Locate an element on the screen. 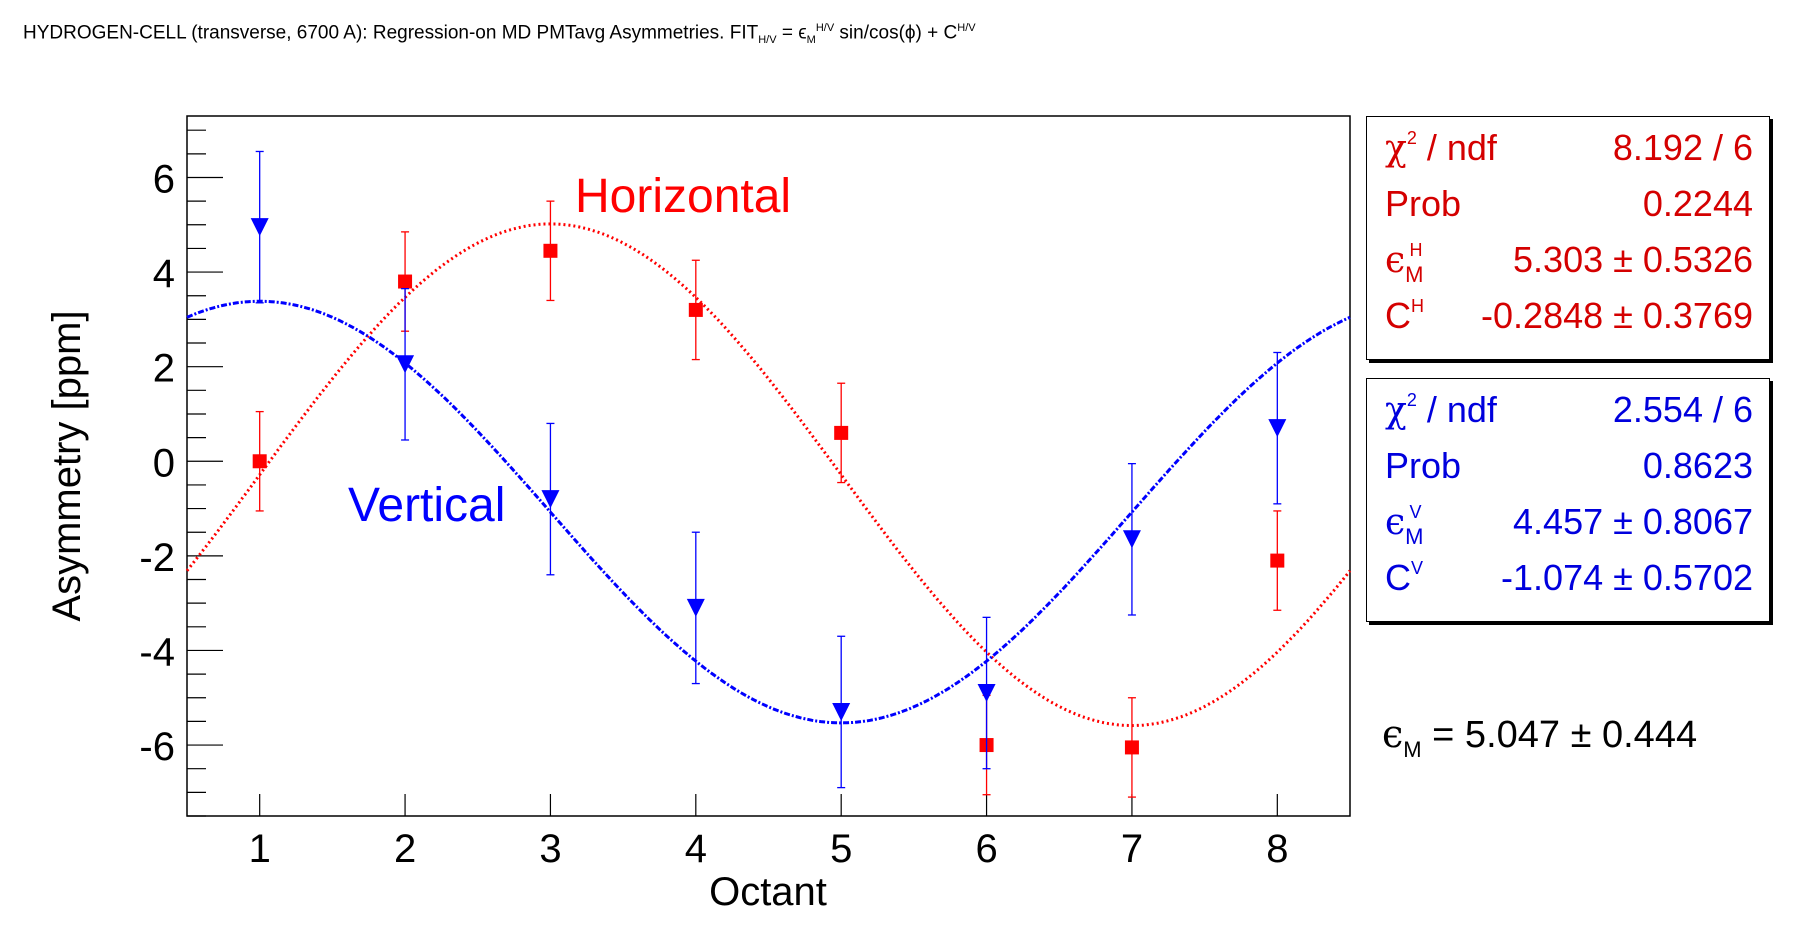 This screenshot has height=947, width=1796. x-tick-label: 7 is located at coordinates (1132, 849).